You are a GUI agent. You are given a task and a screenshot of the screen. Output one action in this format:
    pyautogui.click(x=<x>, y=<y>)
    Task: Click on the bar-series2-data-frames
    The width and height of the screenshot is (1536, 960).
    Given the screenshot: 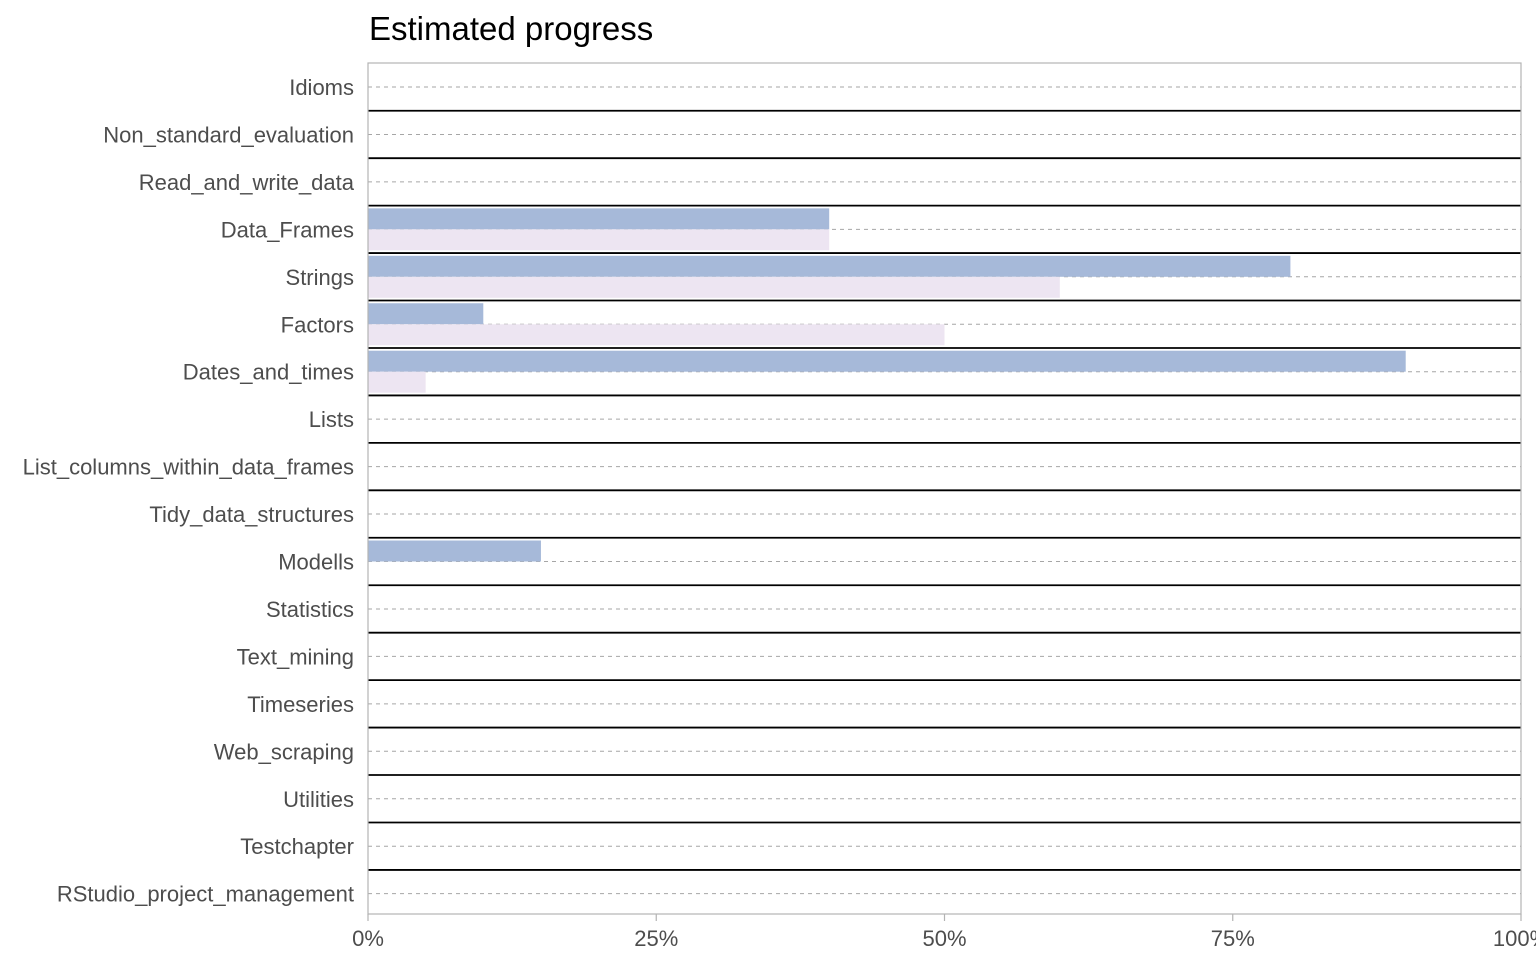 What is the action you would take?
    pyautogui.click(x=599, y=240)
    